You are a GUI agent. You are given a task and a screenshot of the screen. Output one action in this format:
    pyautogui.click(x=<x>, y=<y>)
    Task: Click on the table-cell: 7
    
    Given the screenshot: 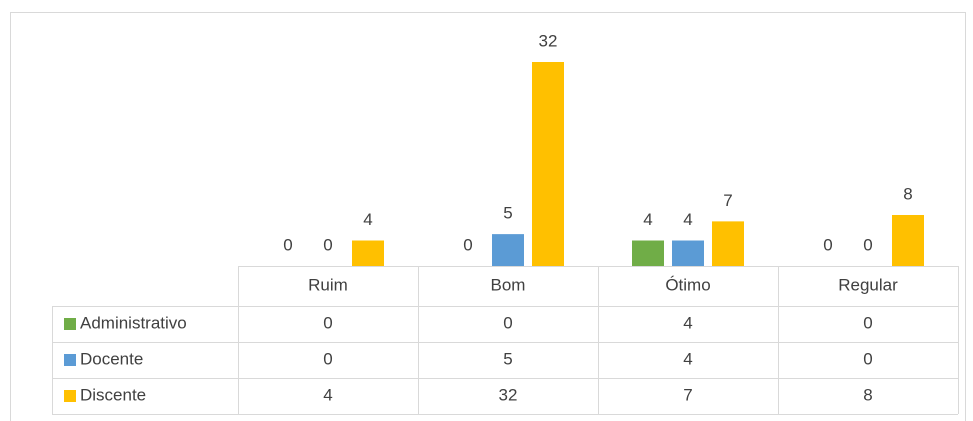 What is the action you would take?
    pyautogui.click(x=687, y=394)
    